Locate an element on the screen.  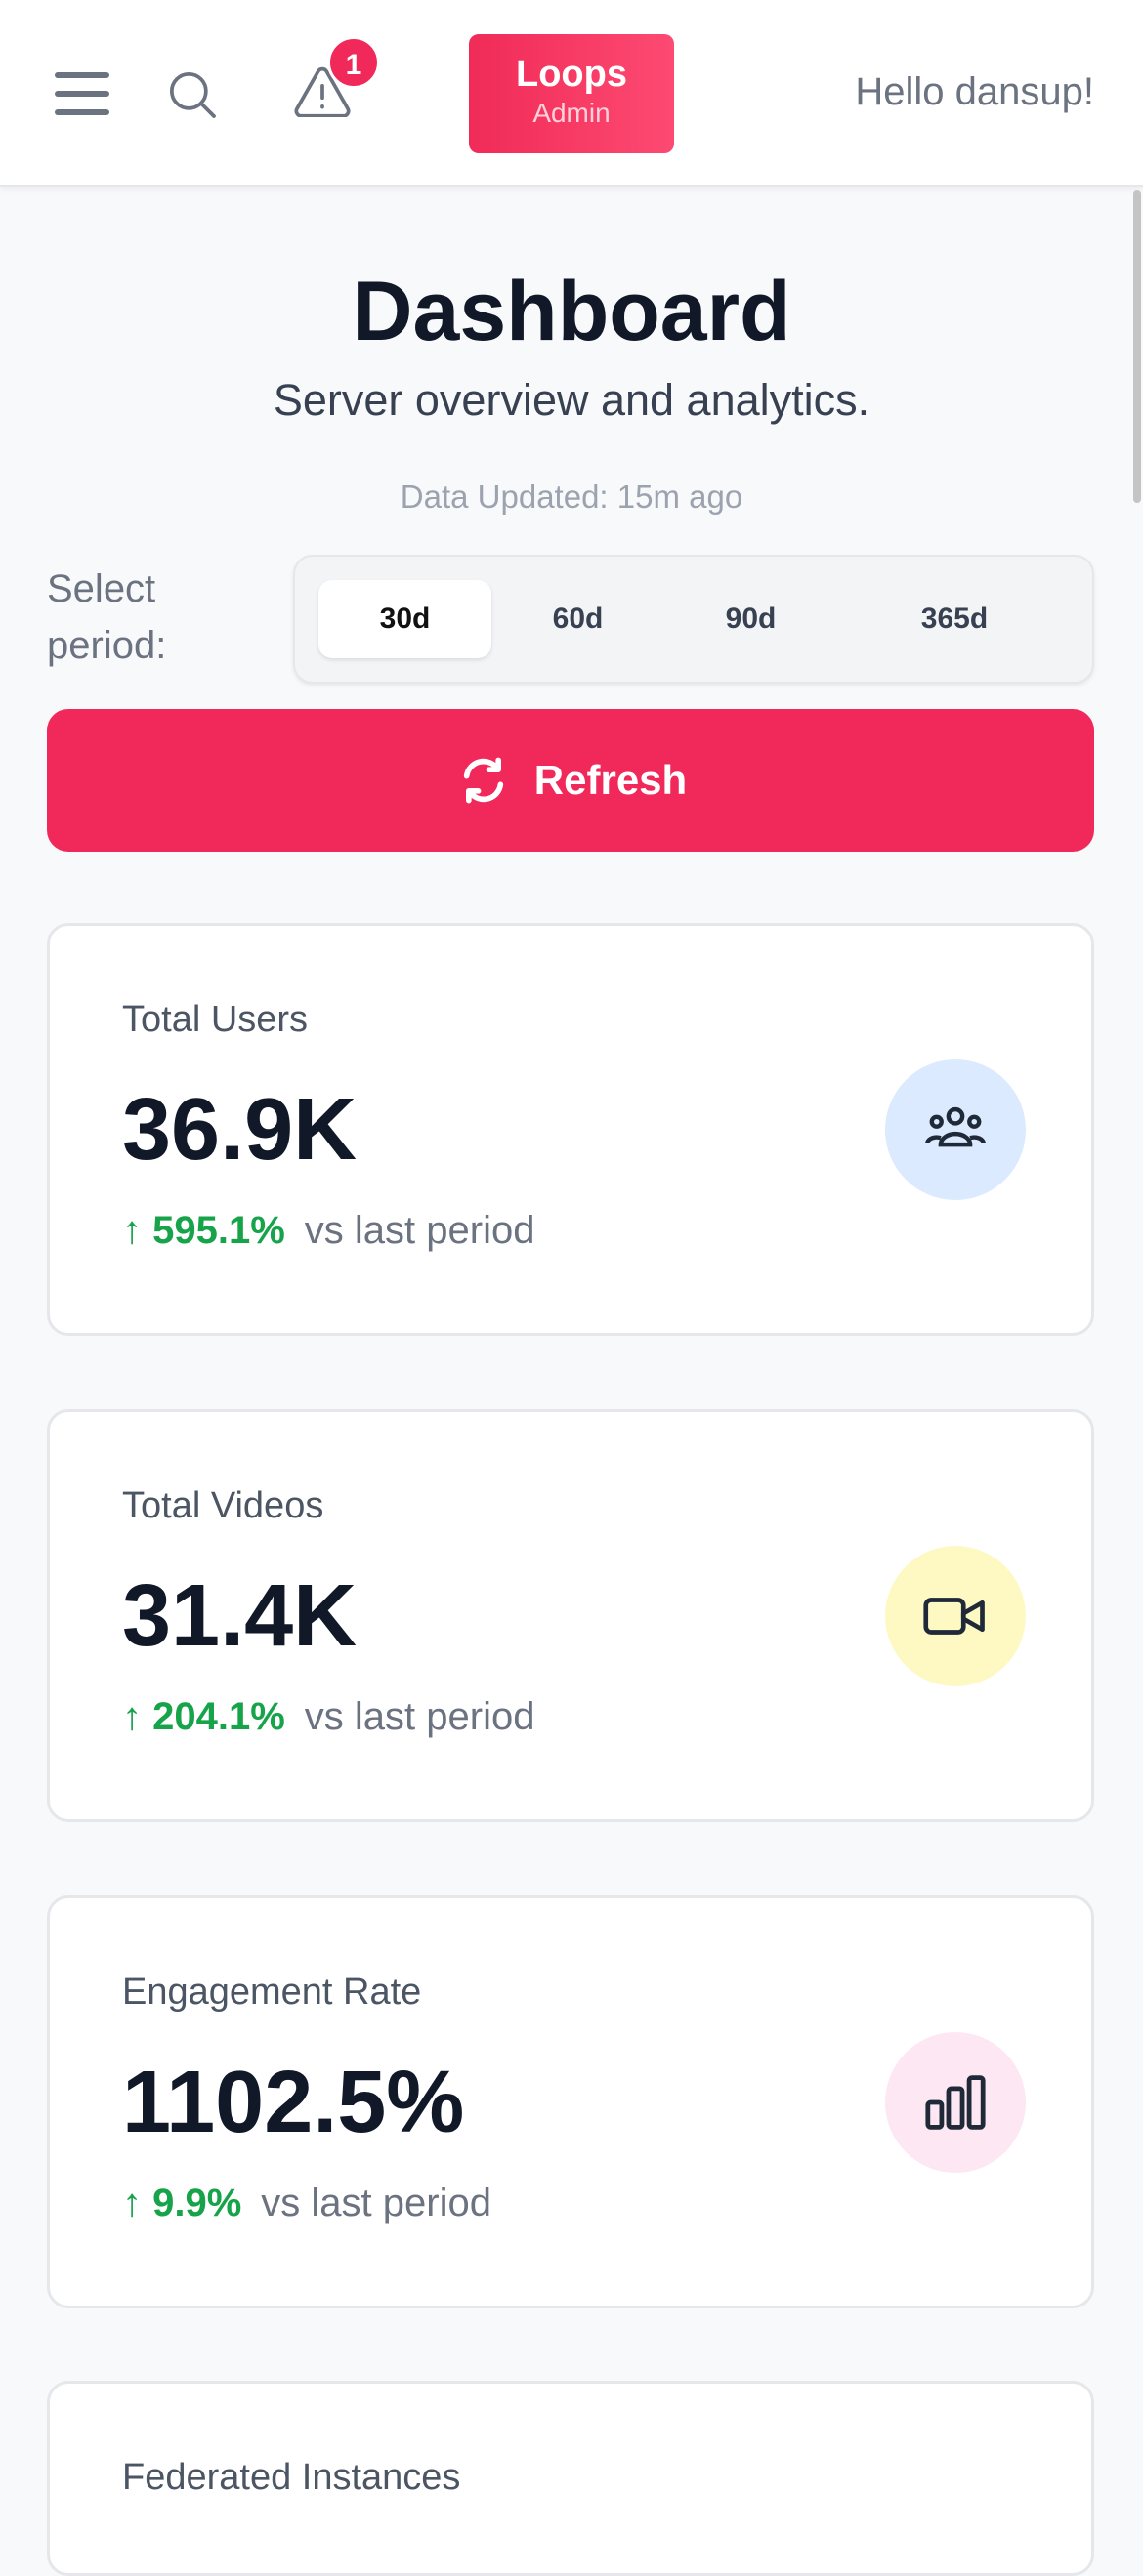
period-label: Select period: is located at coordinates (106, 617).